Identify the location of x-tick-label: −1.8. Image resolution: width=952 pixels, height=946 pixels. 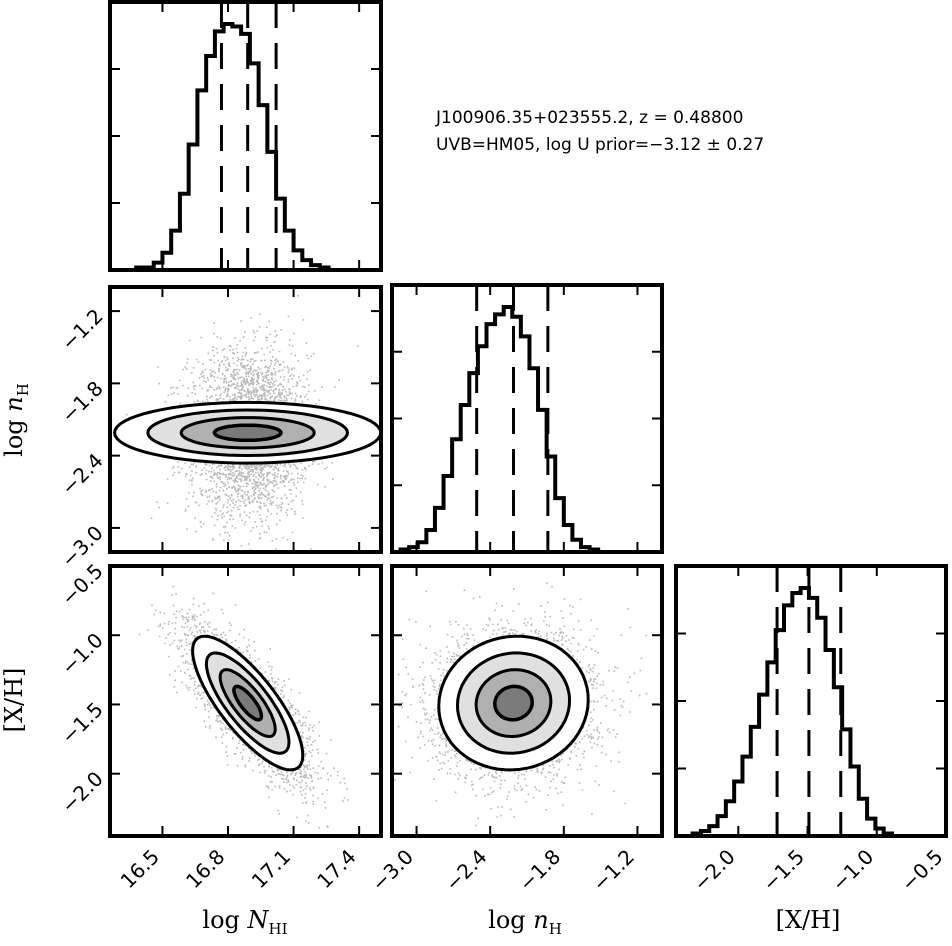
(539, 870).